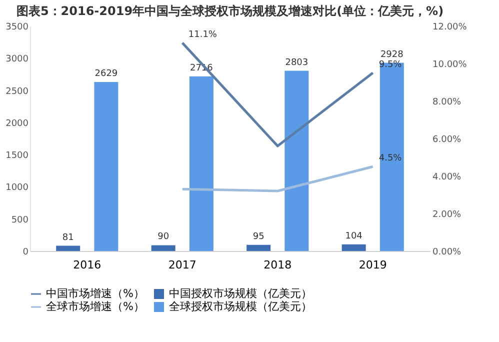  Describe the element at coordinates (203, 35) in the screenshot. I see `data-label: 11.1%` at that location.